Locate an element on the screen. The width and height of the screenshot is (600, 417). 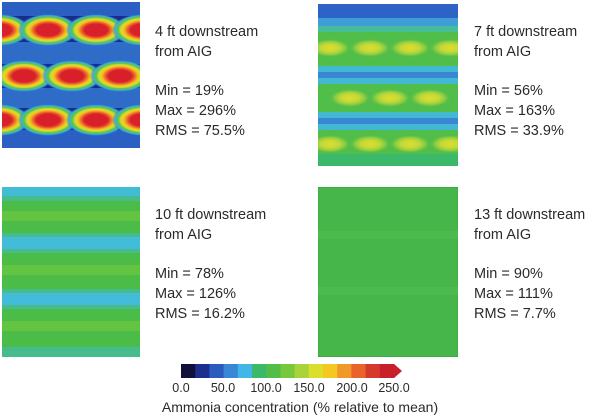
colorbar-tick: 200.0 is located at coordinates (352, 388).